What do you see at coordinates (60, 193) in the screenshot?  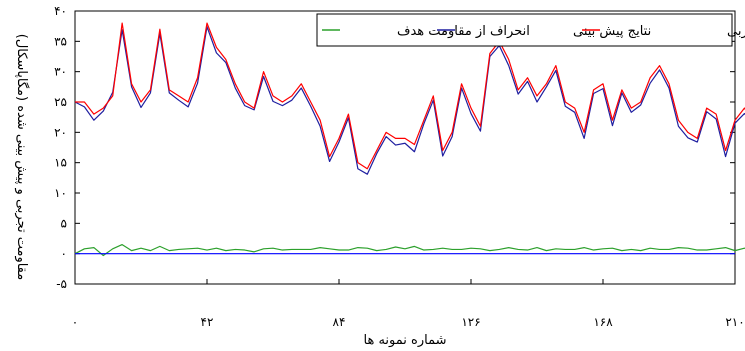 I see `y-tick-label: ۱۰` at bounding box center [60, 193].